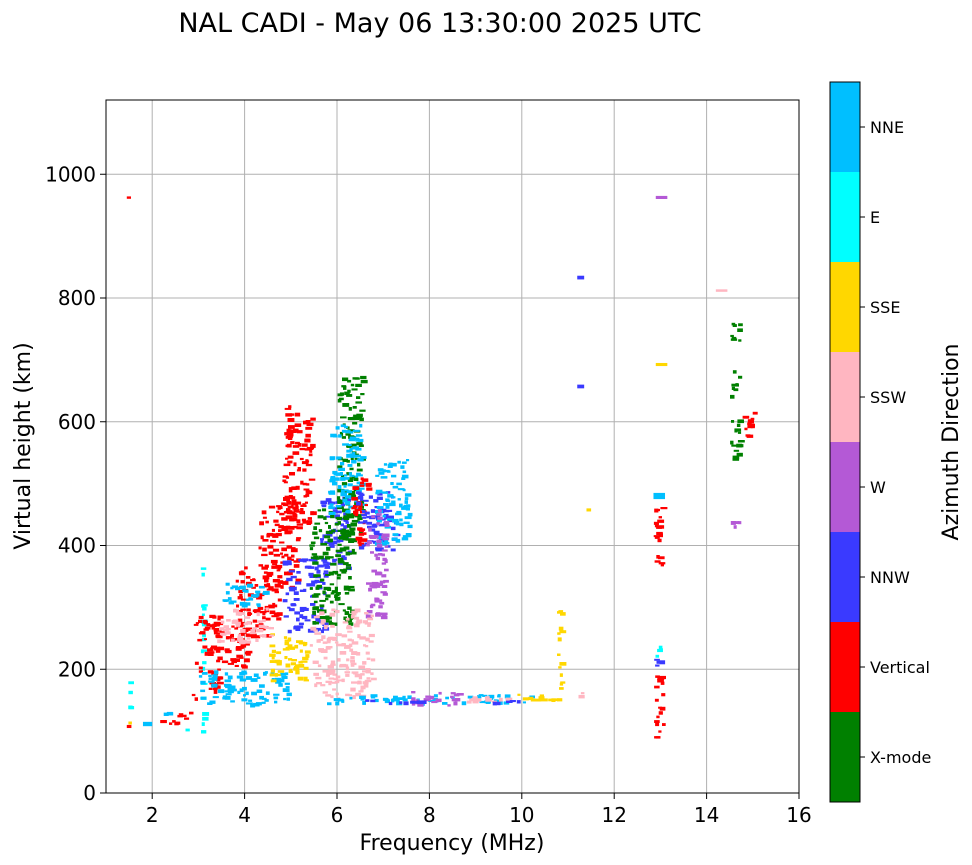  Describe the element at coordinates (521, 815) in the screenshot. I see `x-tick-label: 10` at that location.